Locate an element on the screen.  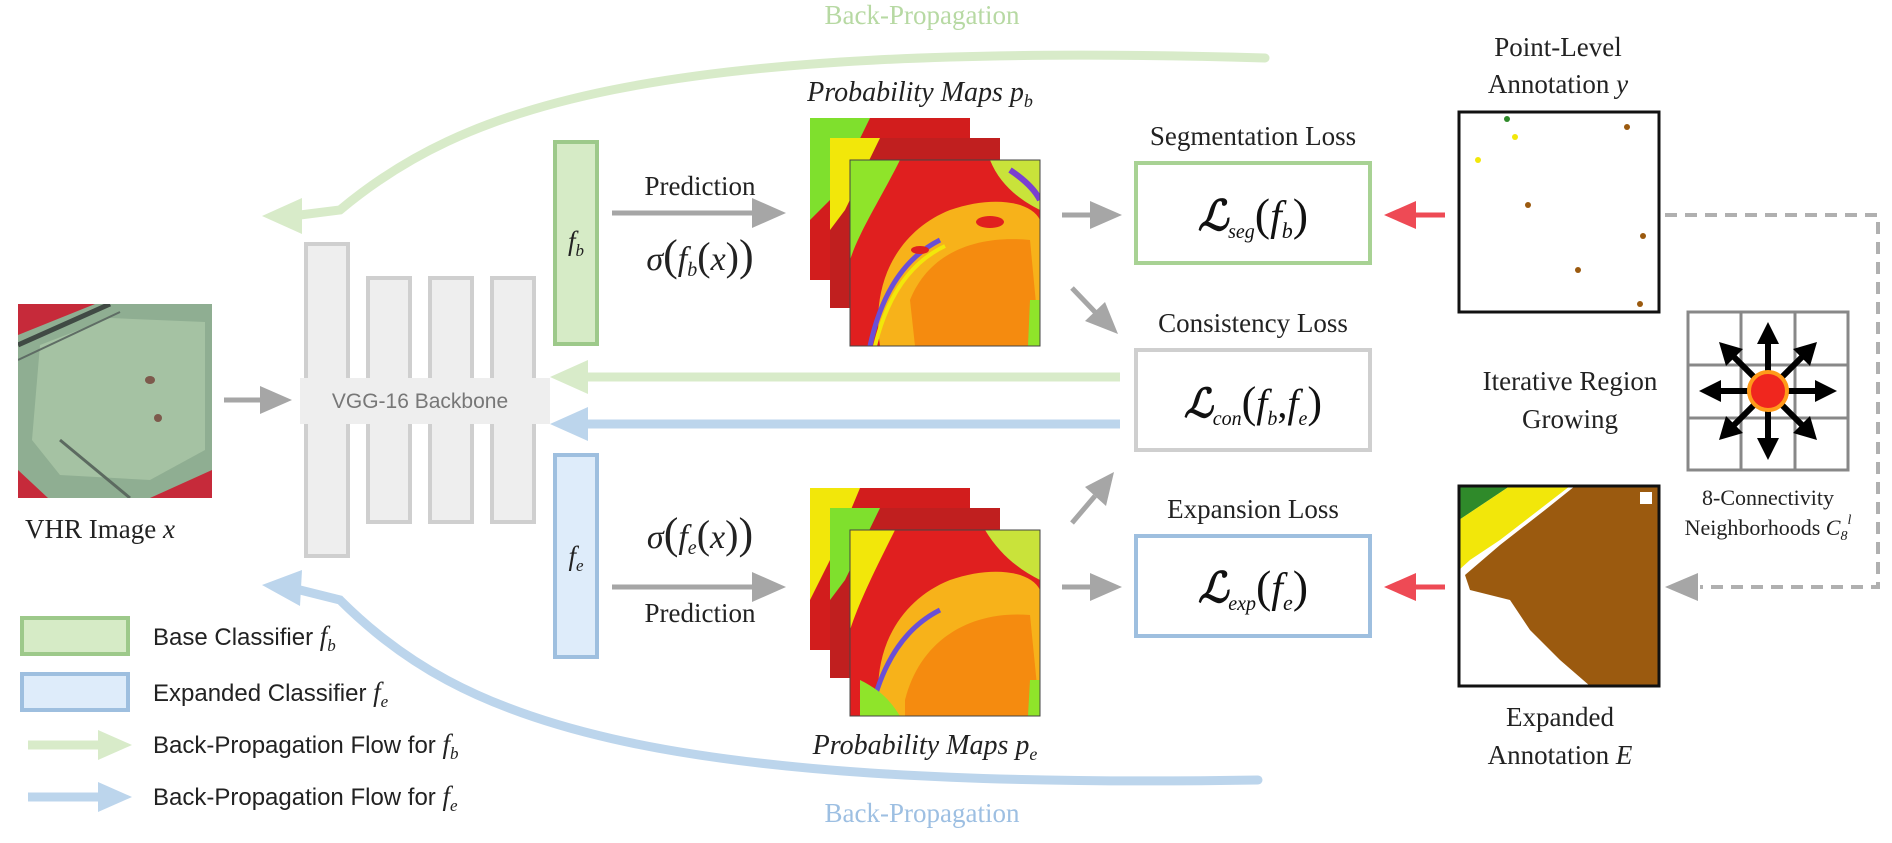
exp-loss-box: ℒexp(fe) is located at coordinates (1253, 586).